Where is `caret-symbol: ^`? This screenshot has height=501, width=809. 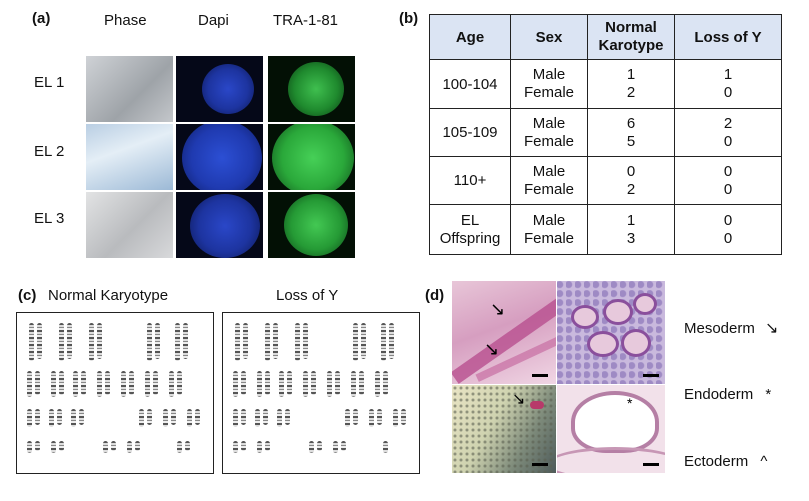
caret-symbol: ^ is located at coordinates (764, 461).